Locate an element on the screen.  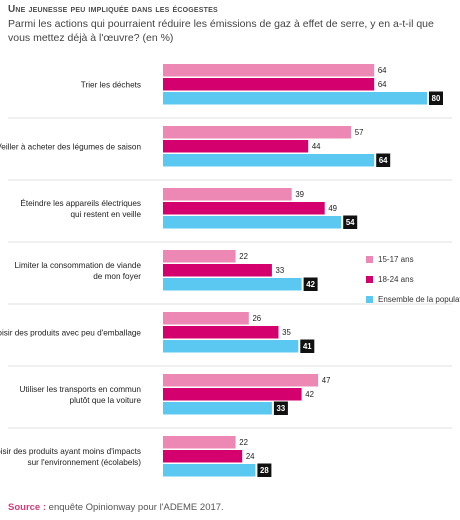
data-label: 28 is located at coordinates (264, 470).